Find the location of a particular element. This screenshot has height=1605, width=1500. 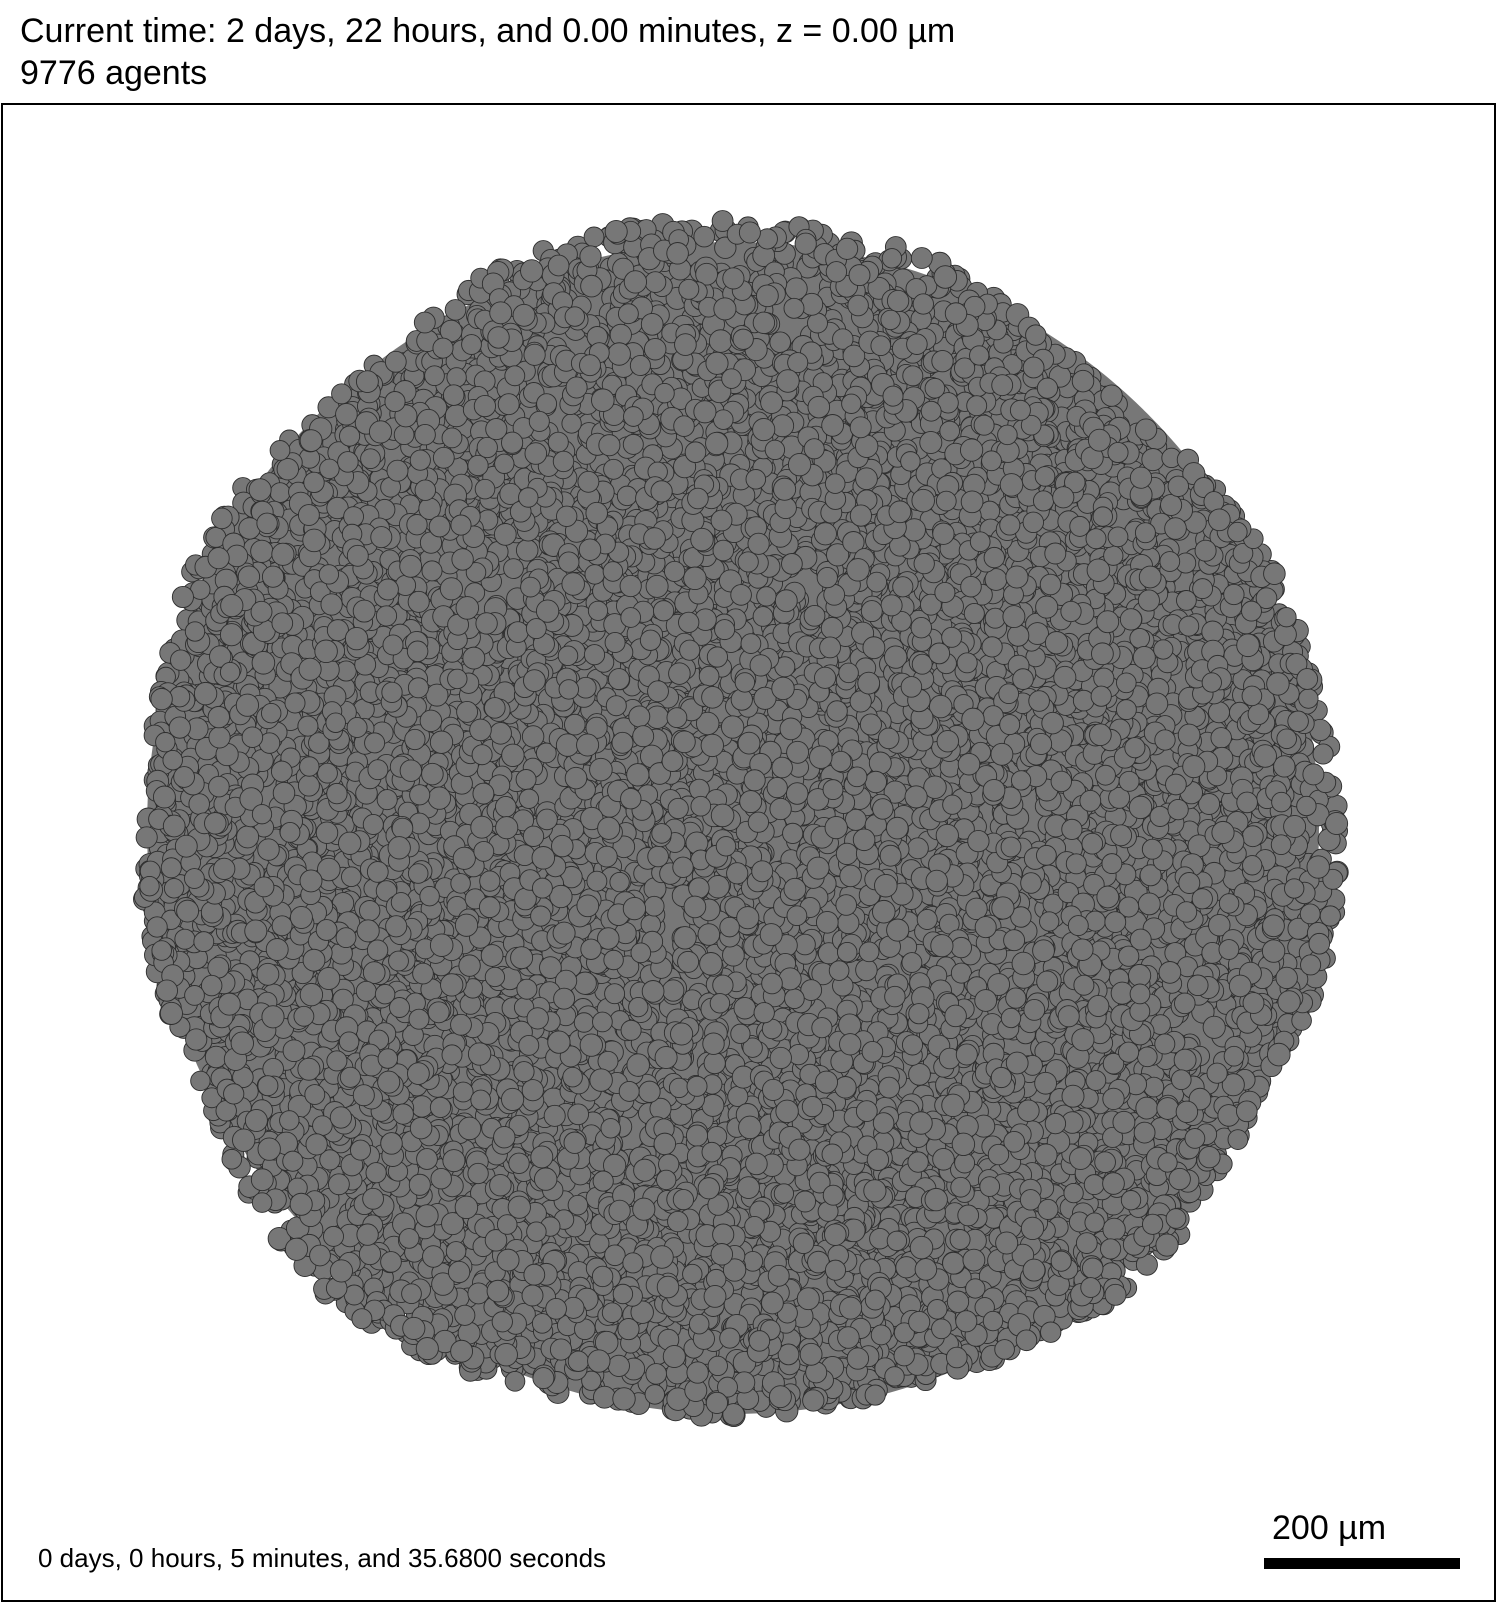

agent-count-label: 9776 agents is located at coordinates (114, 73).